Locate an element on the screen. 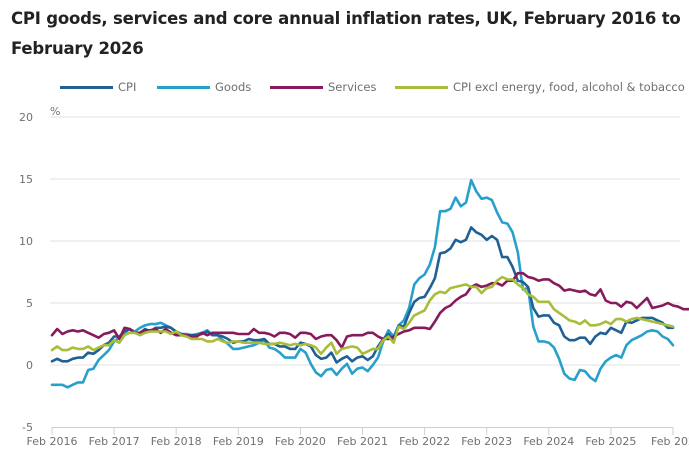 The image size is (689, 467). x-tick-label: Feb 2021 is located at coordinates (362, 441).